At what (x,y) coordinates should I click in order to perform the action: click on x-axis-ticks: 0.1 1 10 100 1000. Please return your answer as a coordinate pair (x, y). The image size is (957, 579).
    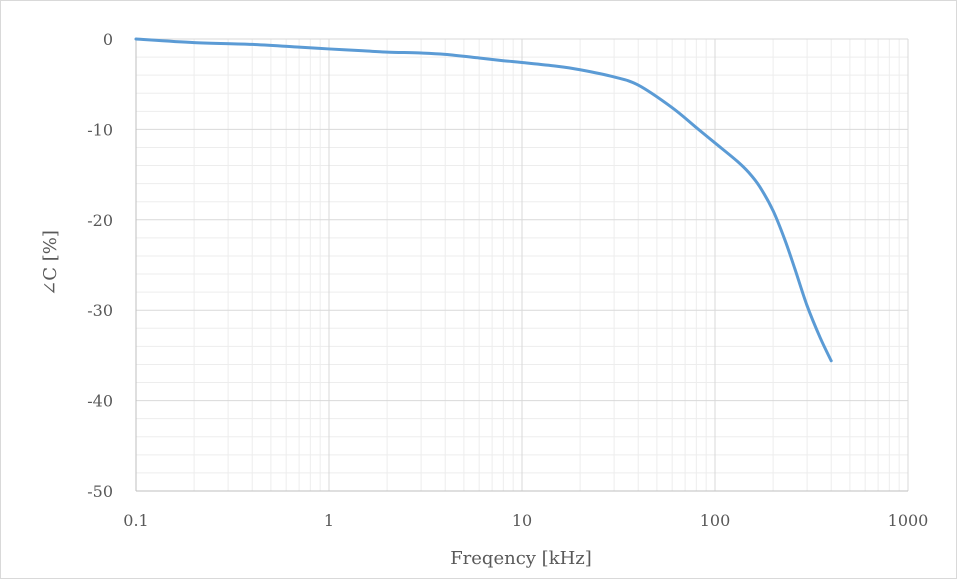
    Looking at the image, I should click on (525, 520).